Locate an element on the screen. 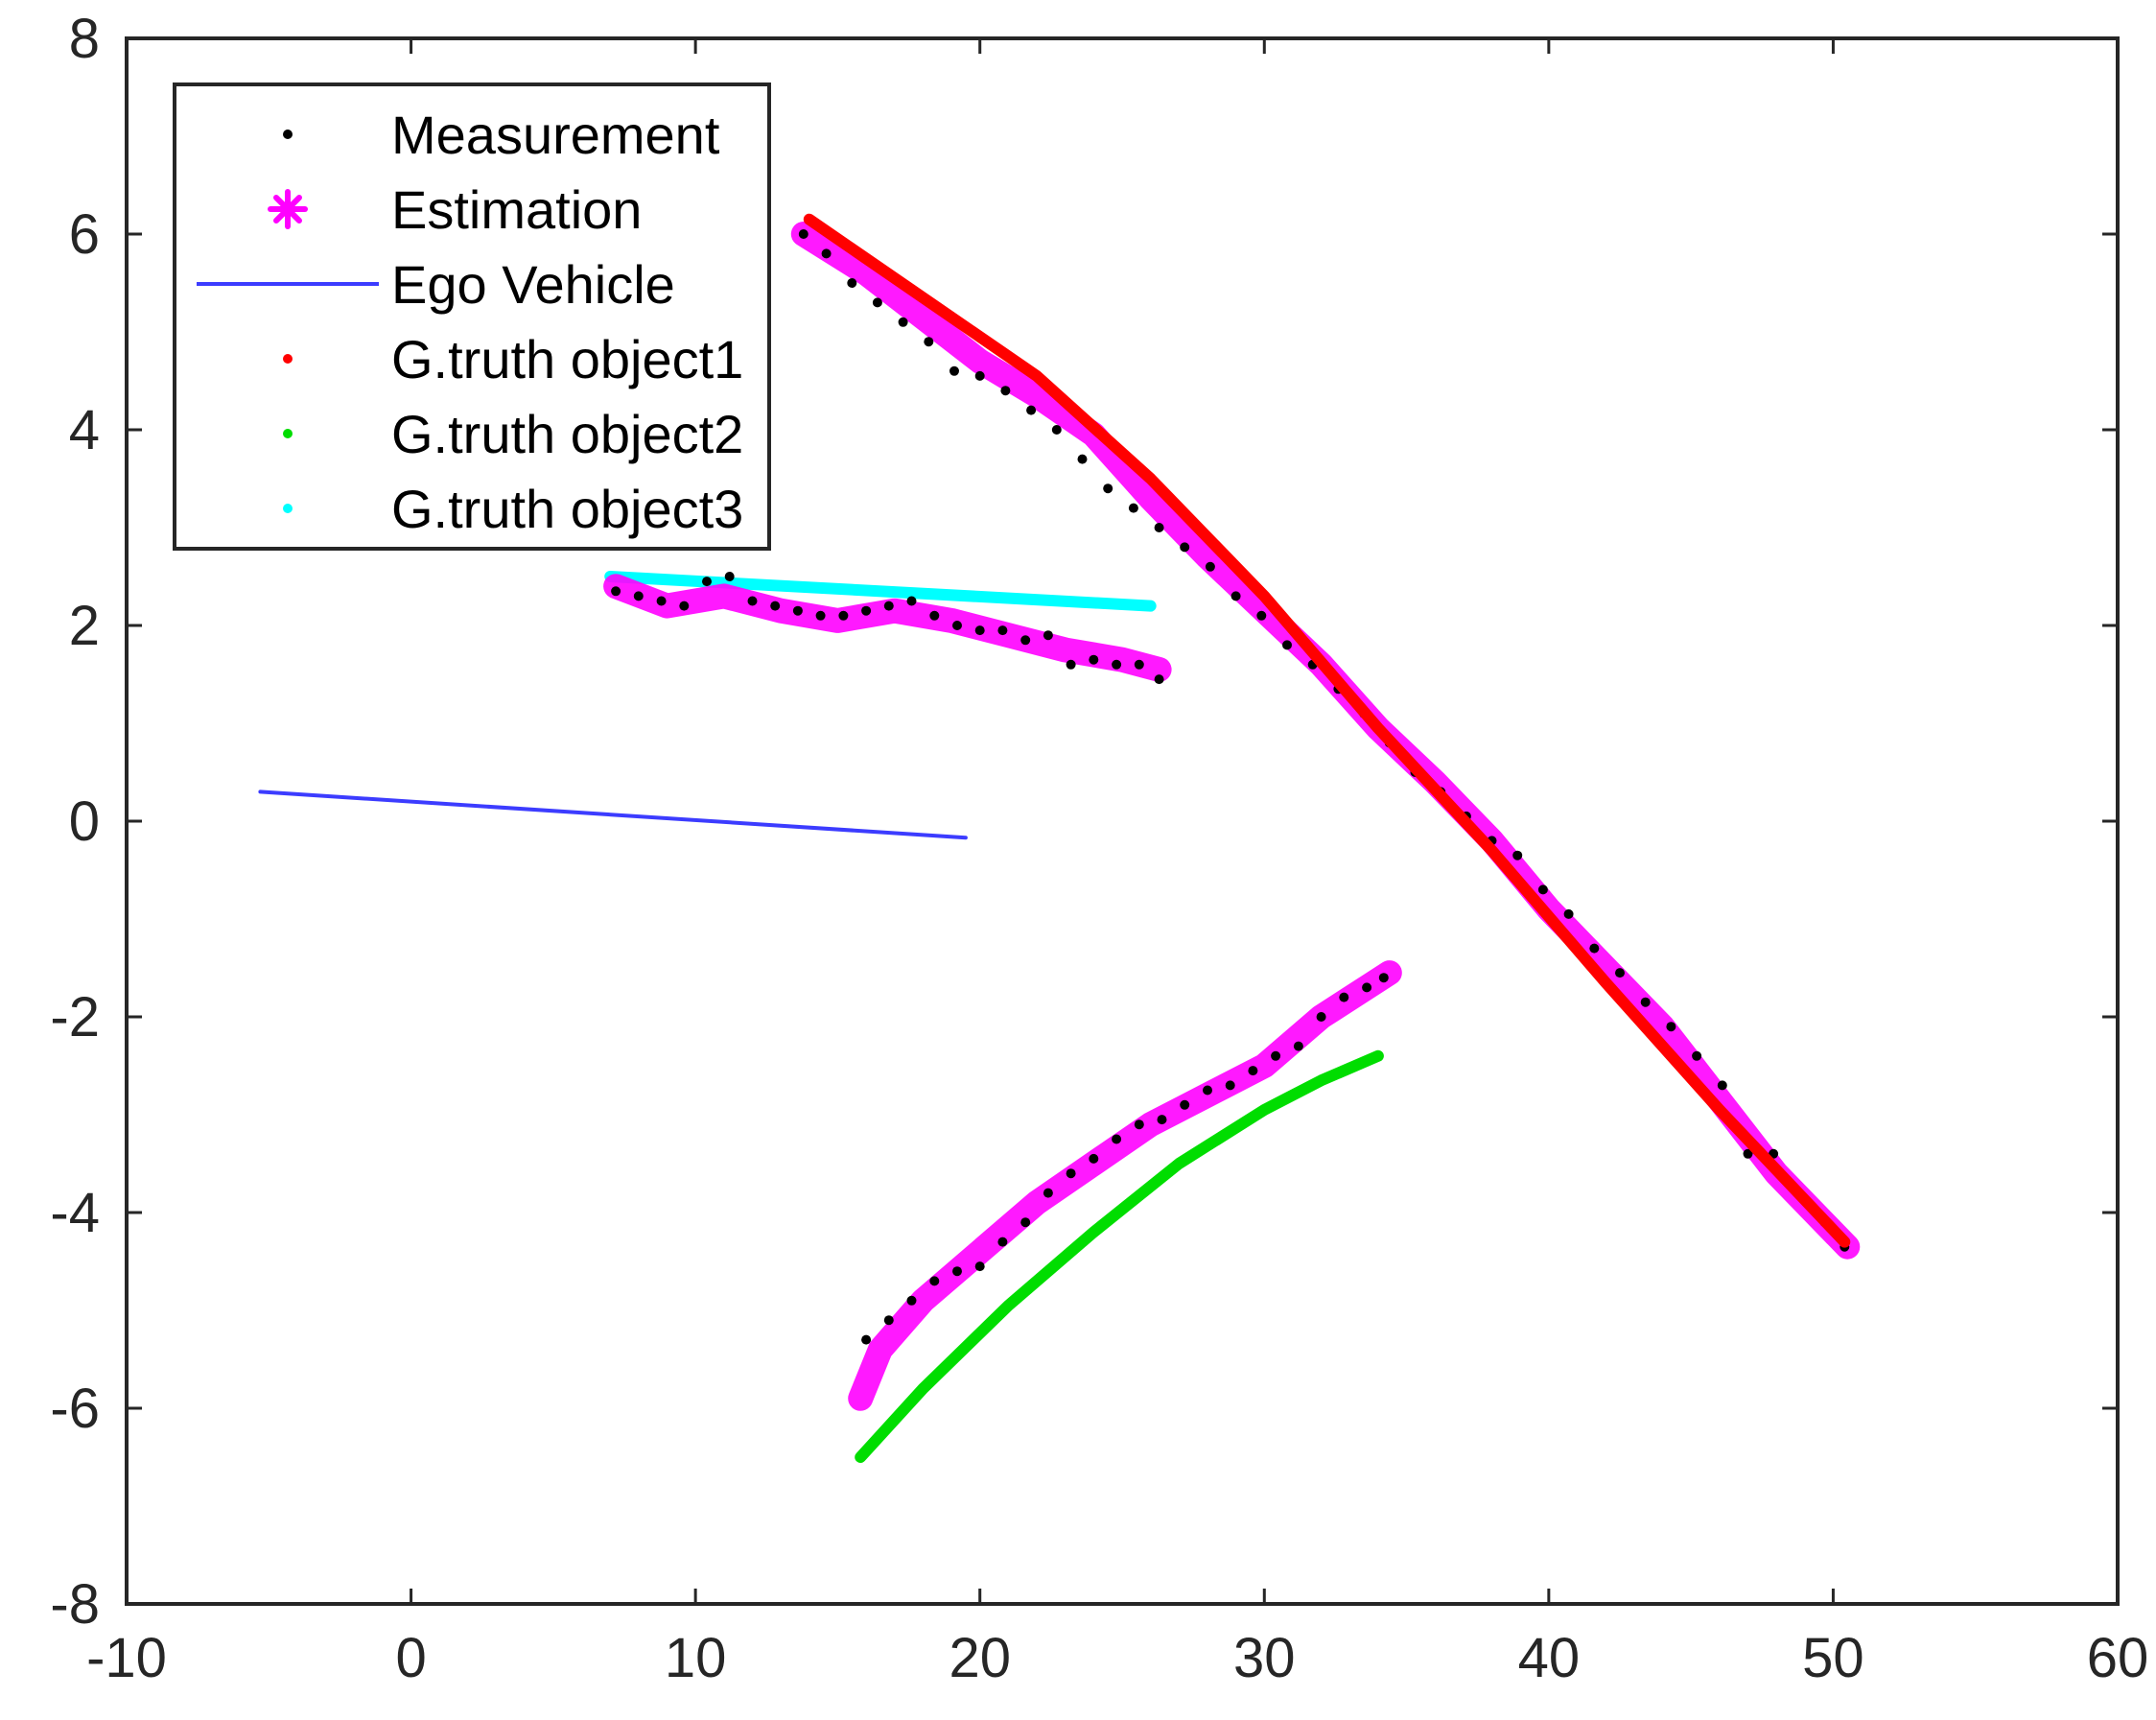 This screenshot has height=1720, width=2156. x-tick-label: 30 is located at coordinates (1264, 1658).